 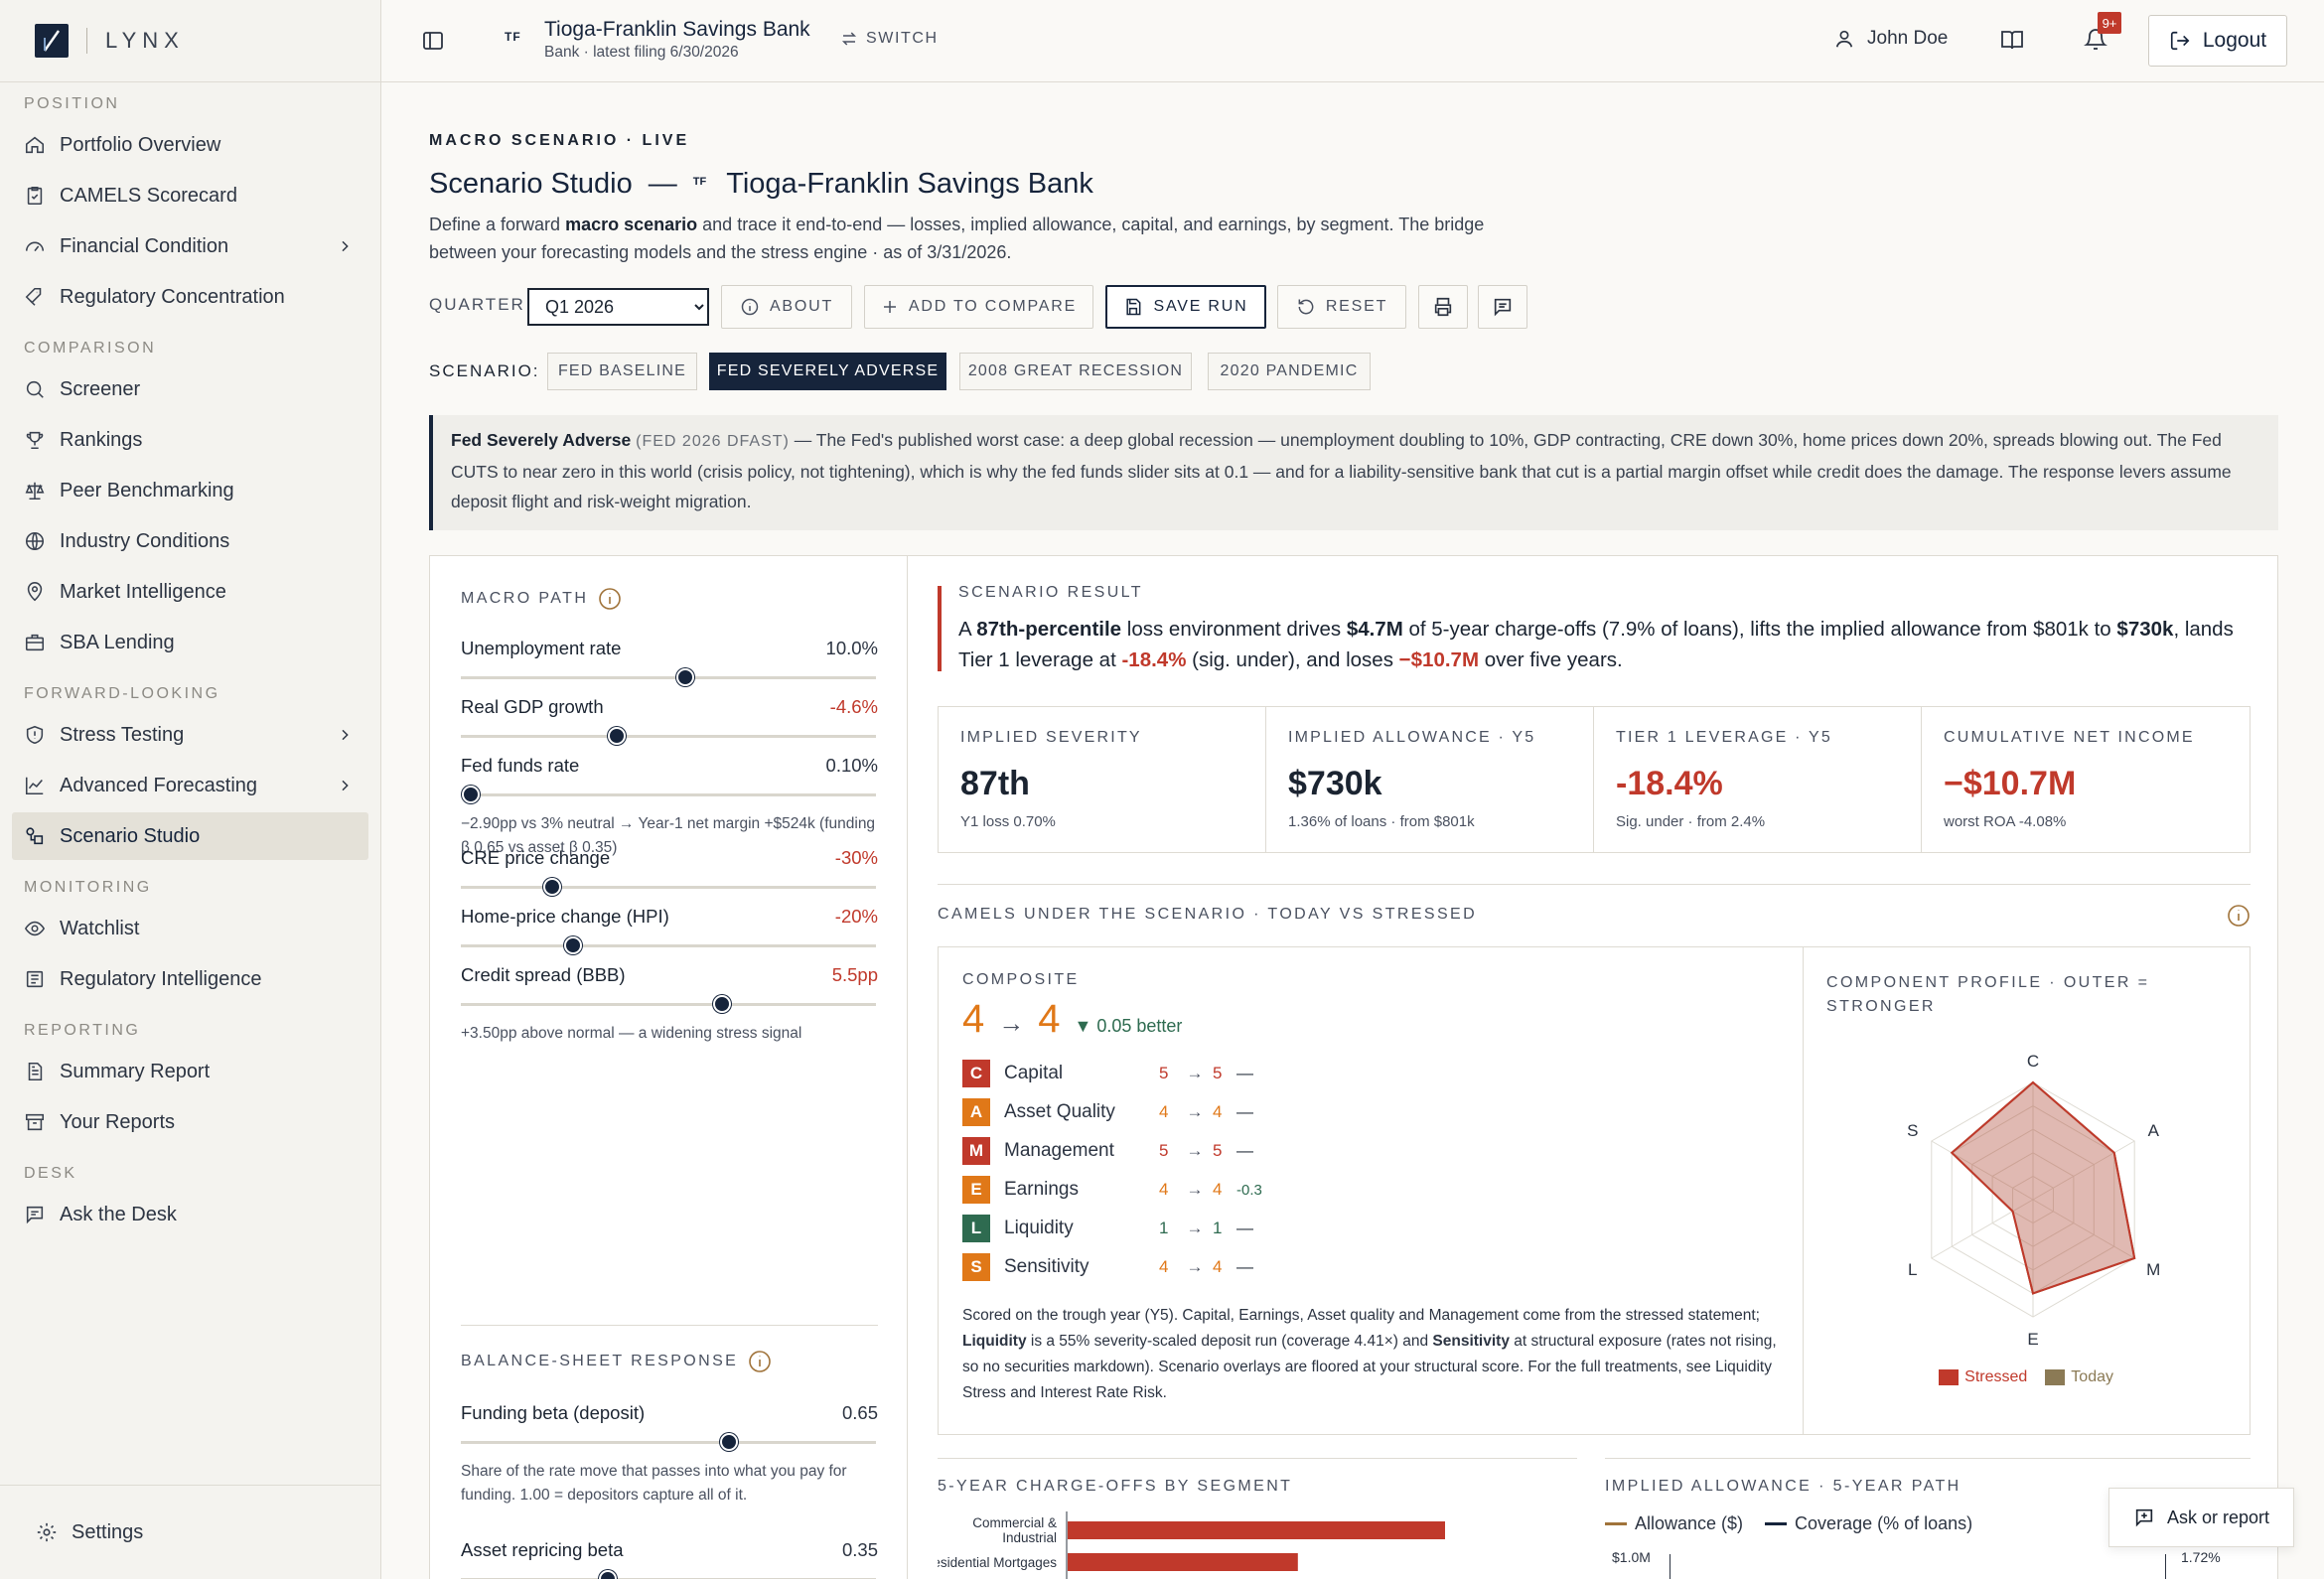 I want to click on scenario-label: SCENARIO:, so click(x=484, y=370).